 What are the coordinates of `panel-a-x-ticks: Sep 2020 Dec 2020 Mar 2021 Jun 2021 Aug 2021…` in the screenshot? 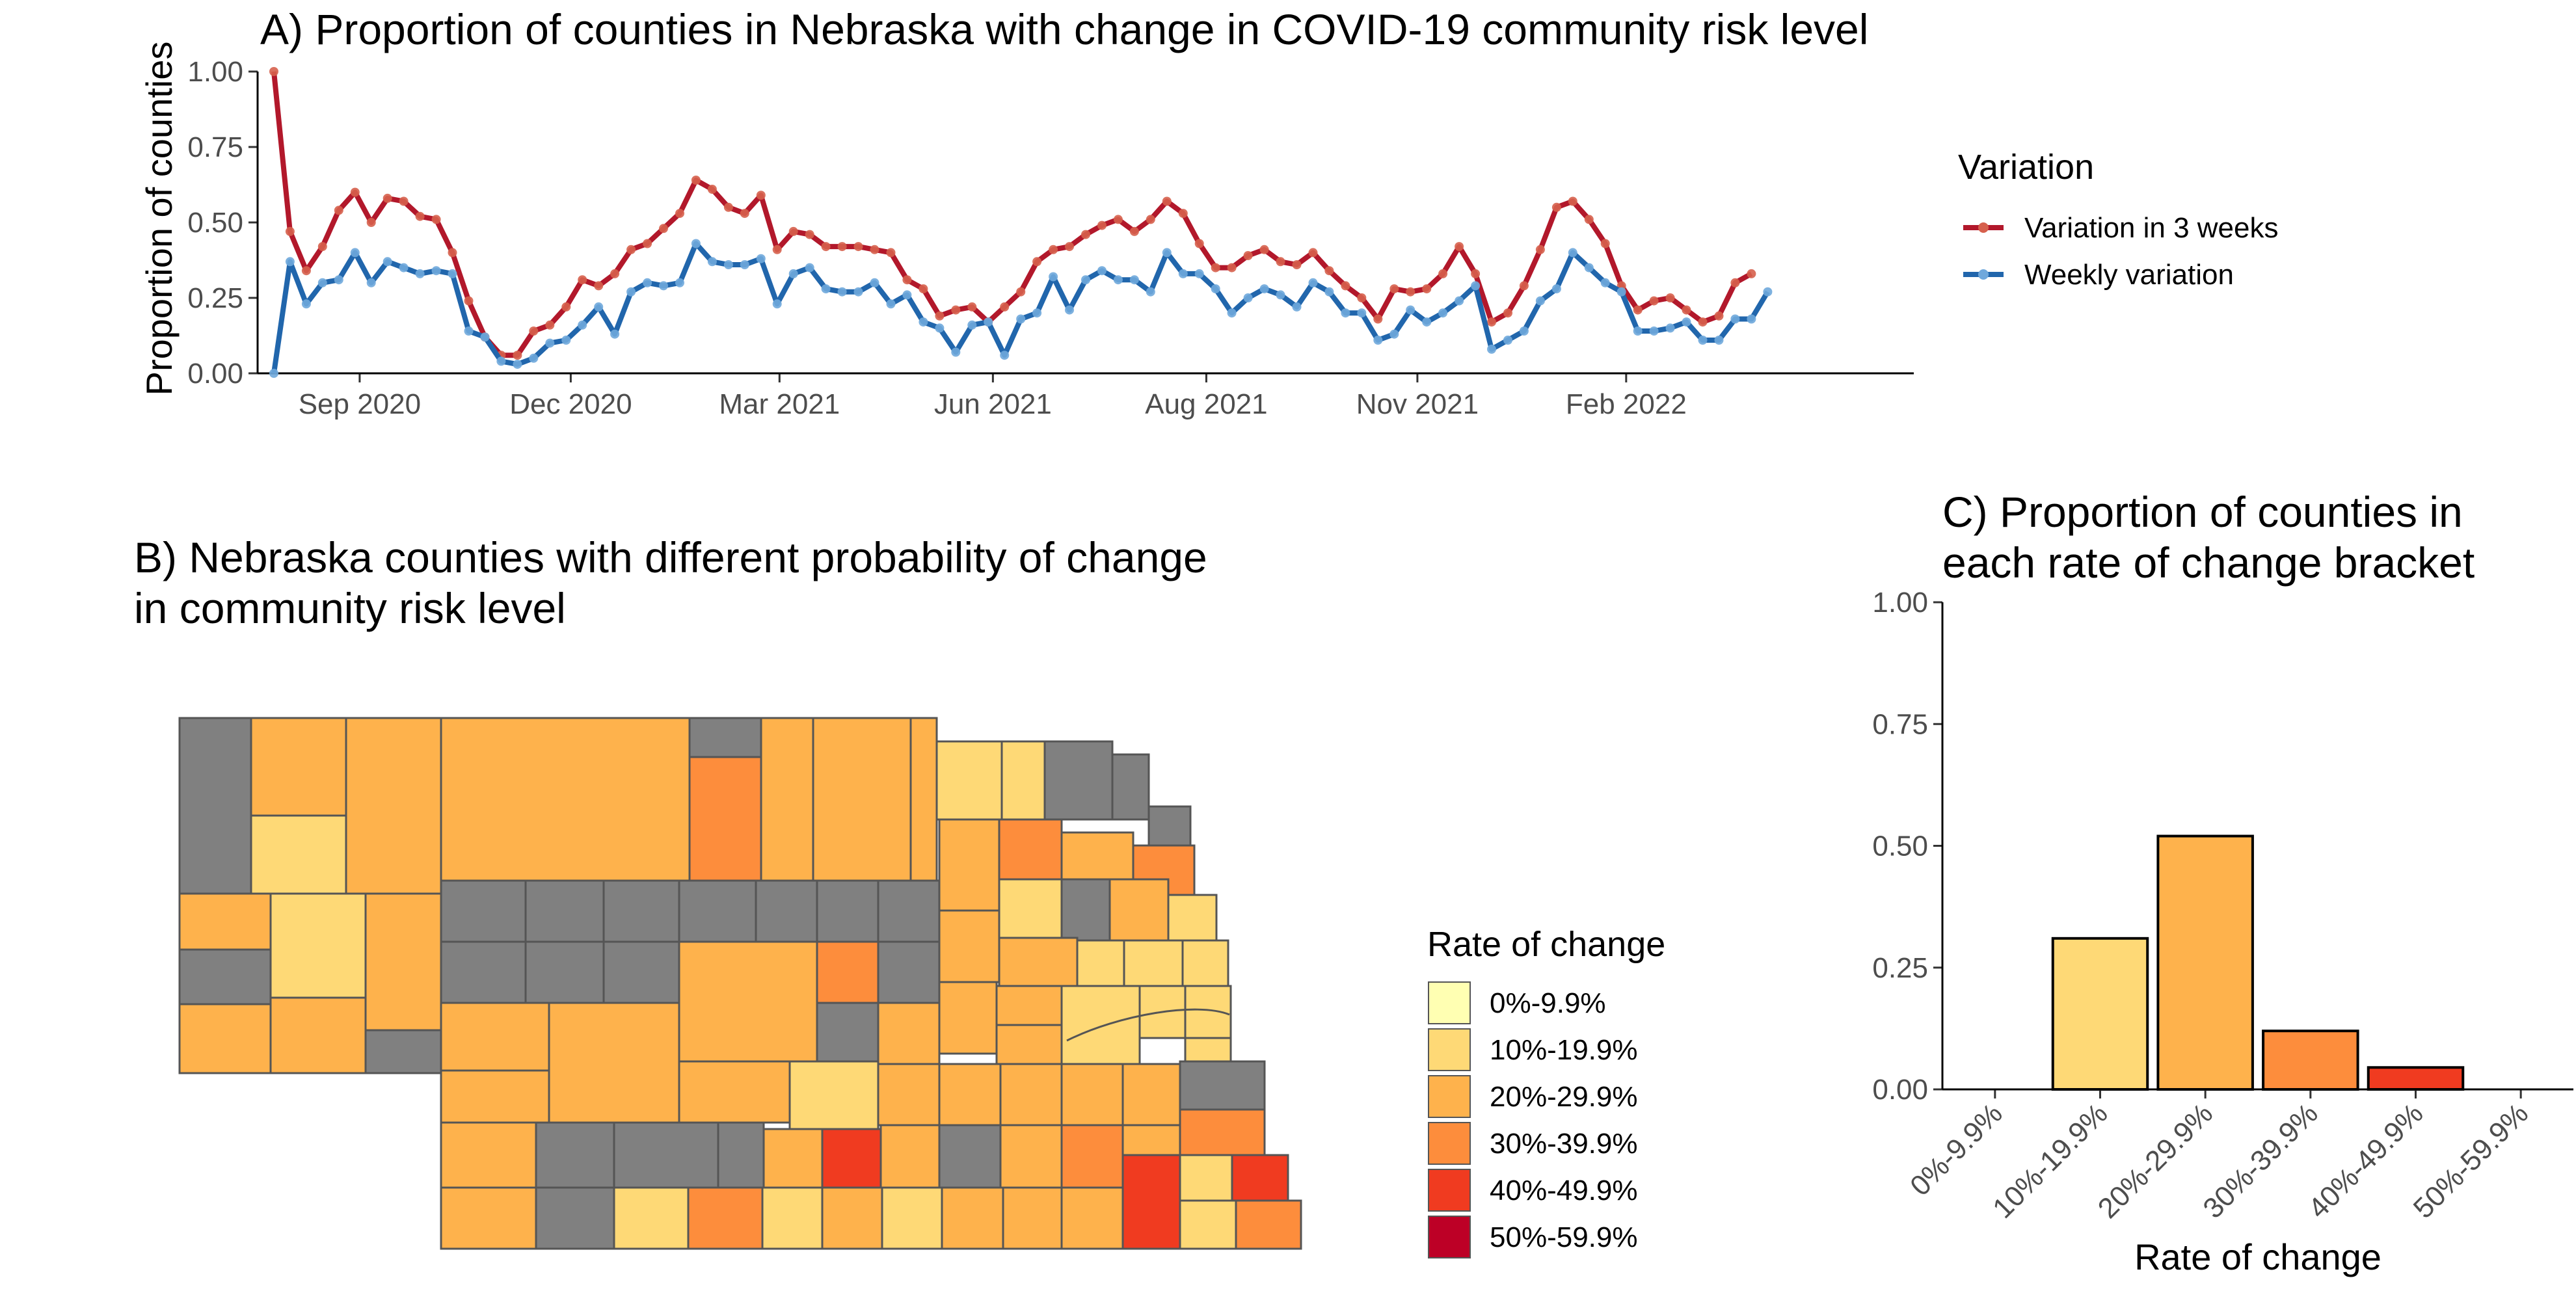 It's located at (993, 396).